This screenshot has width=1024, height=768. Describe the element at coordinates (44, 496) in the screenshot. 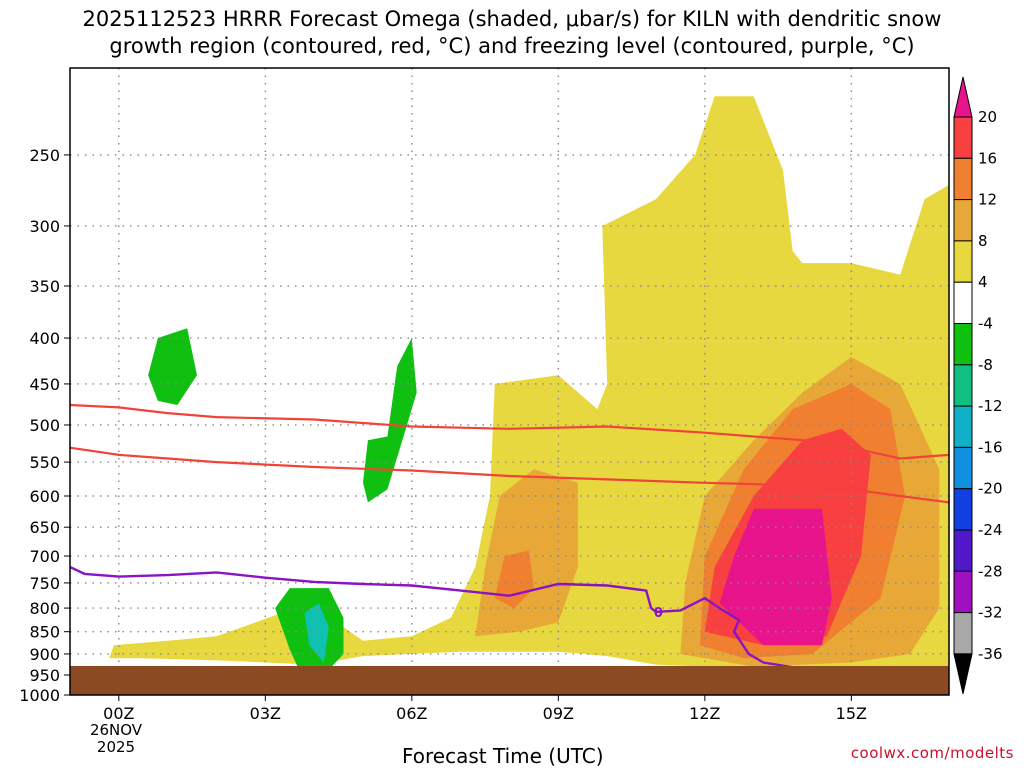

I see `y-tick-label-600: 600` at that location.